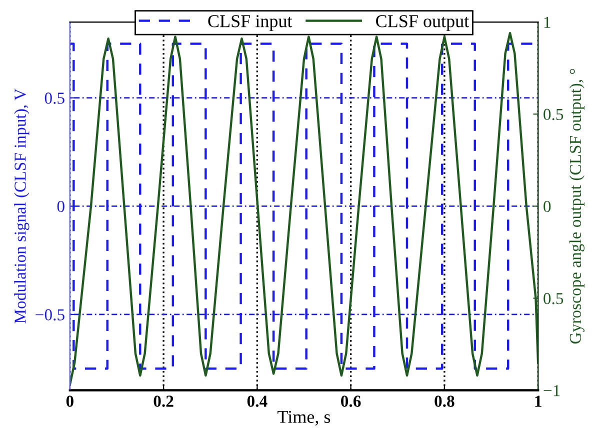 Image resolution: width=608 pixels, height=441 pixels. Describe the element at coordinates (552, 390) in the screenshot. I see `y2-tick-label: −1` at that location.